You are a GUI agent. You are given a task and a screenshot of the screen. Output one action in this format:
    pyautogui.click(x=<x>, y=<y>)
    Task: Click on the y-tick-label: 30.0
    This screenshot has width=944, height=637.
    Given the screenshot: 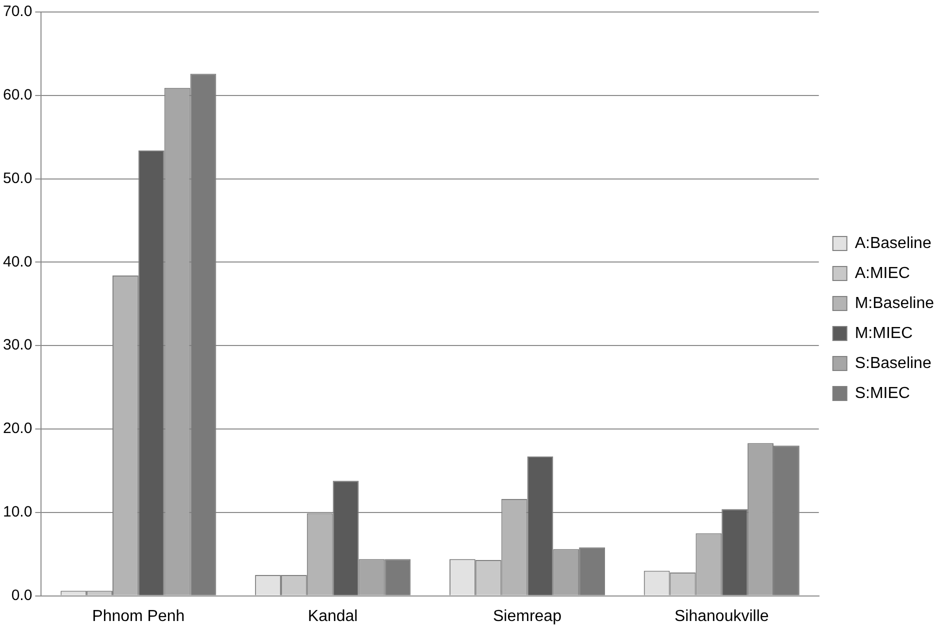 What is the action you would take?
    pyautogui.click(x=17, y=345)
    